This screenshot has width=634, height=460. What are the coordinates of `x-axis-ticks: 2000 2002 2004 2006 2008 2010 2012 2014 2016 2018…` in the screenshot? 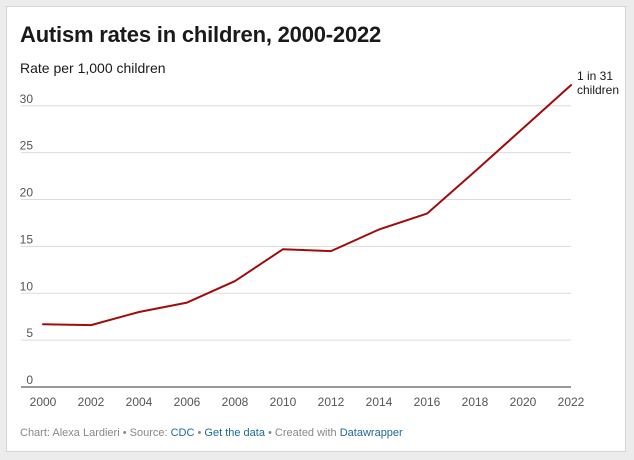 It's located at (307, 402).